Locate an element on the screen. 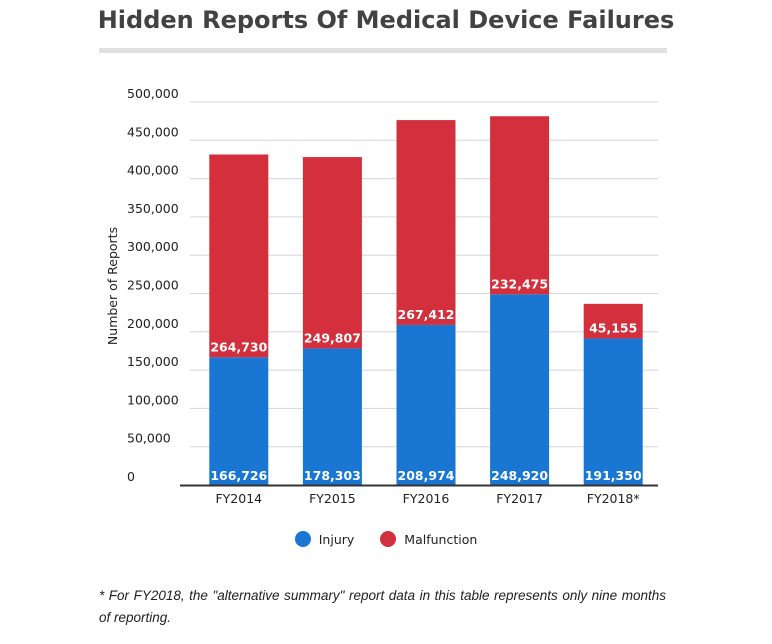  data-label-malfunction: 232,475 is located at coordinates (519, 283).